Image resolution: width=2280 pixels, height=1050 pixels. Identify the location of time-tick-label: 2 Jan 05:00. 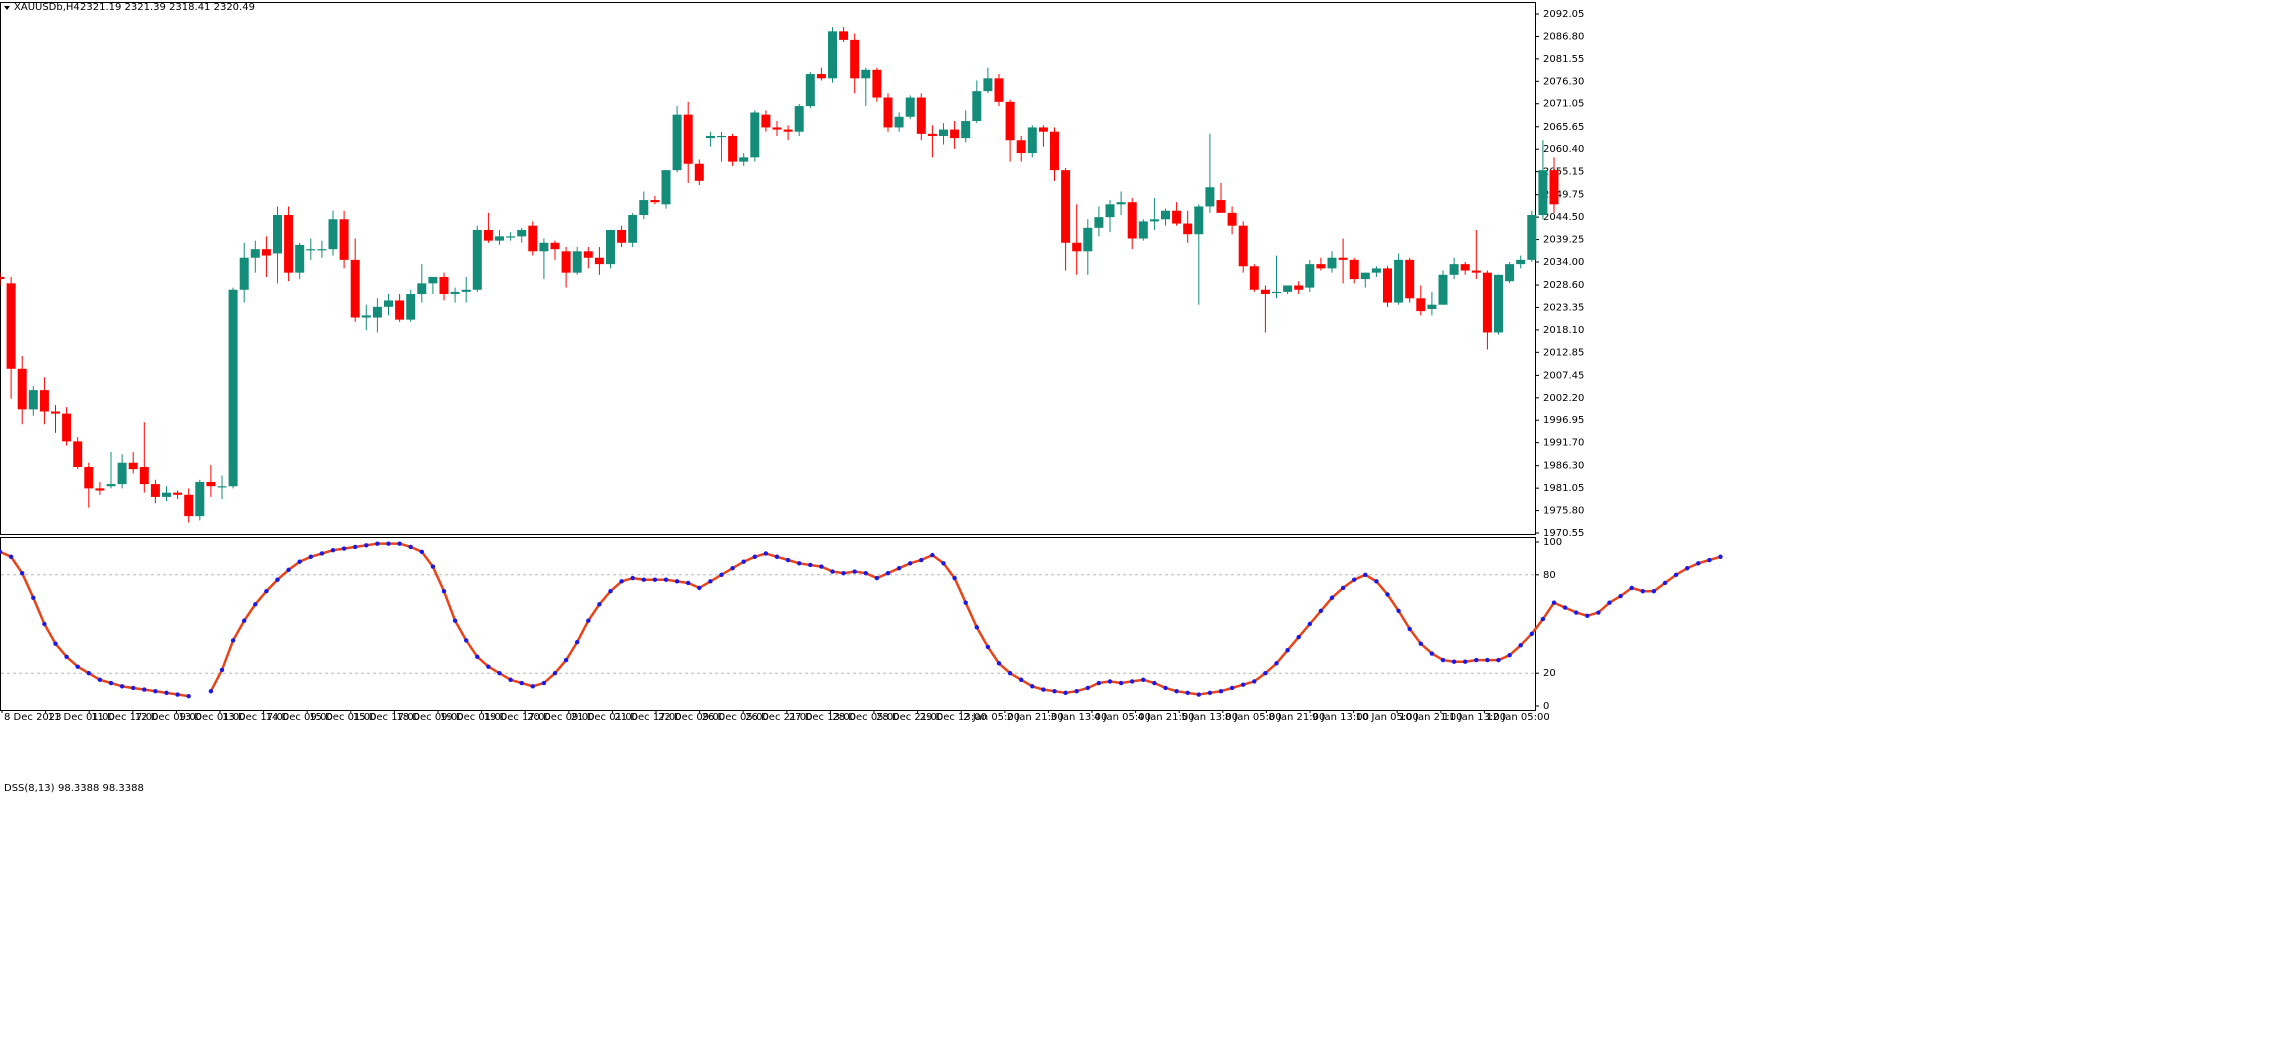
(991, 717).